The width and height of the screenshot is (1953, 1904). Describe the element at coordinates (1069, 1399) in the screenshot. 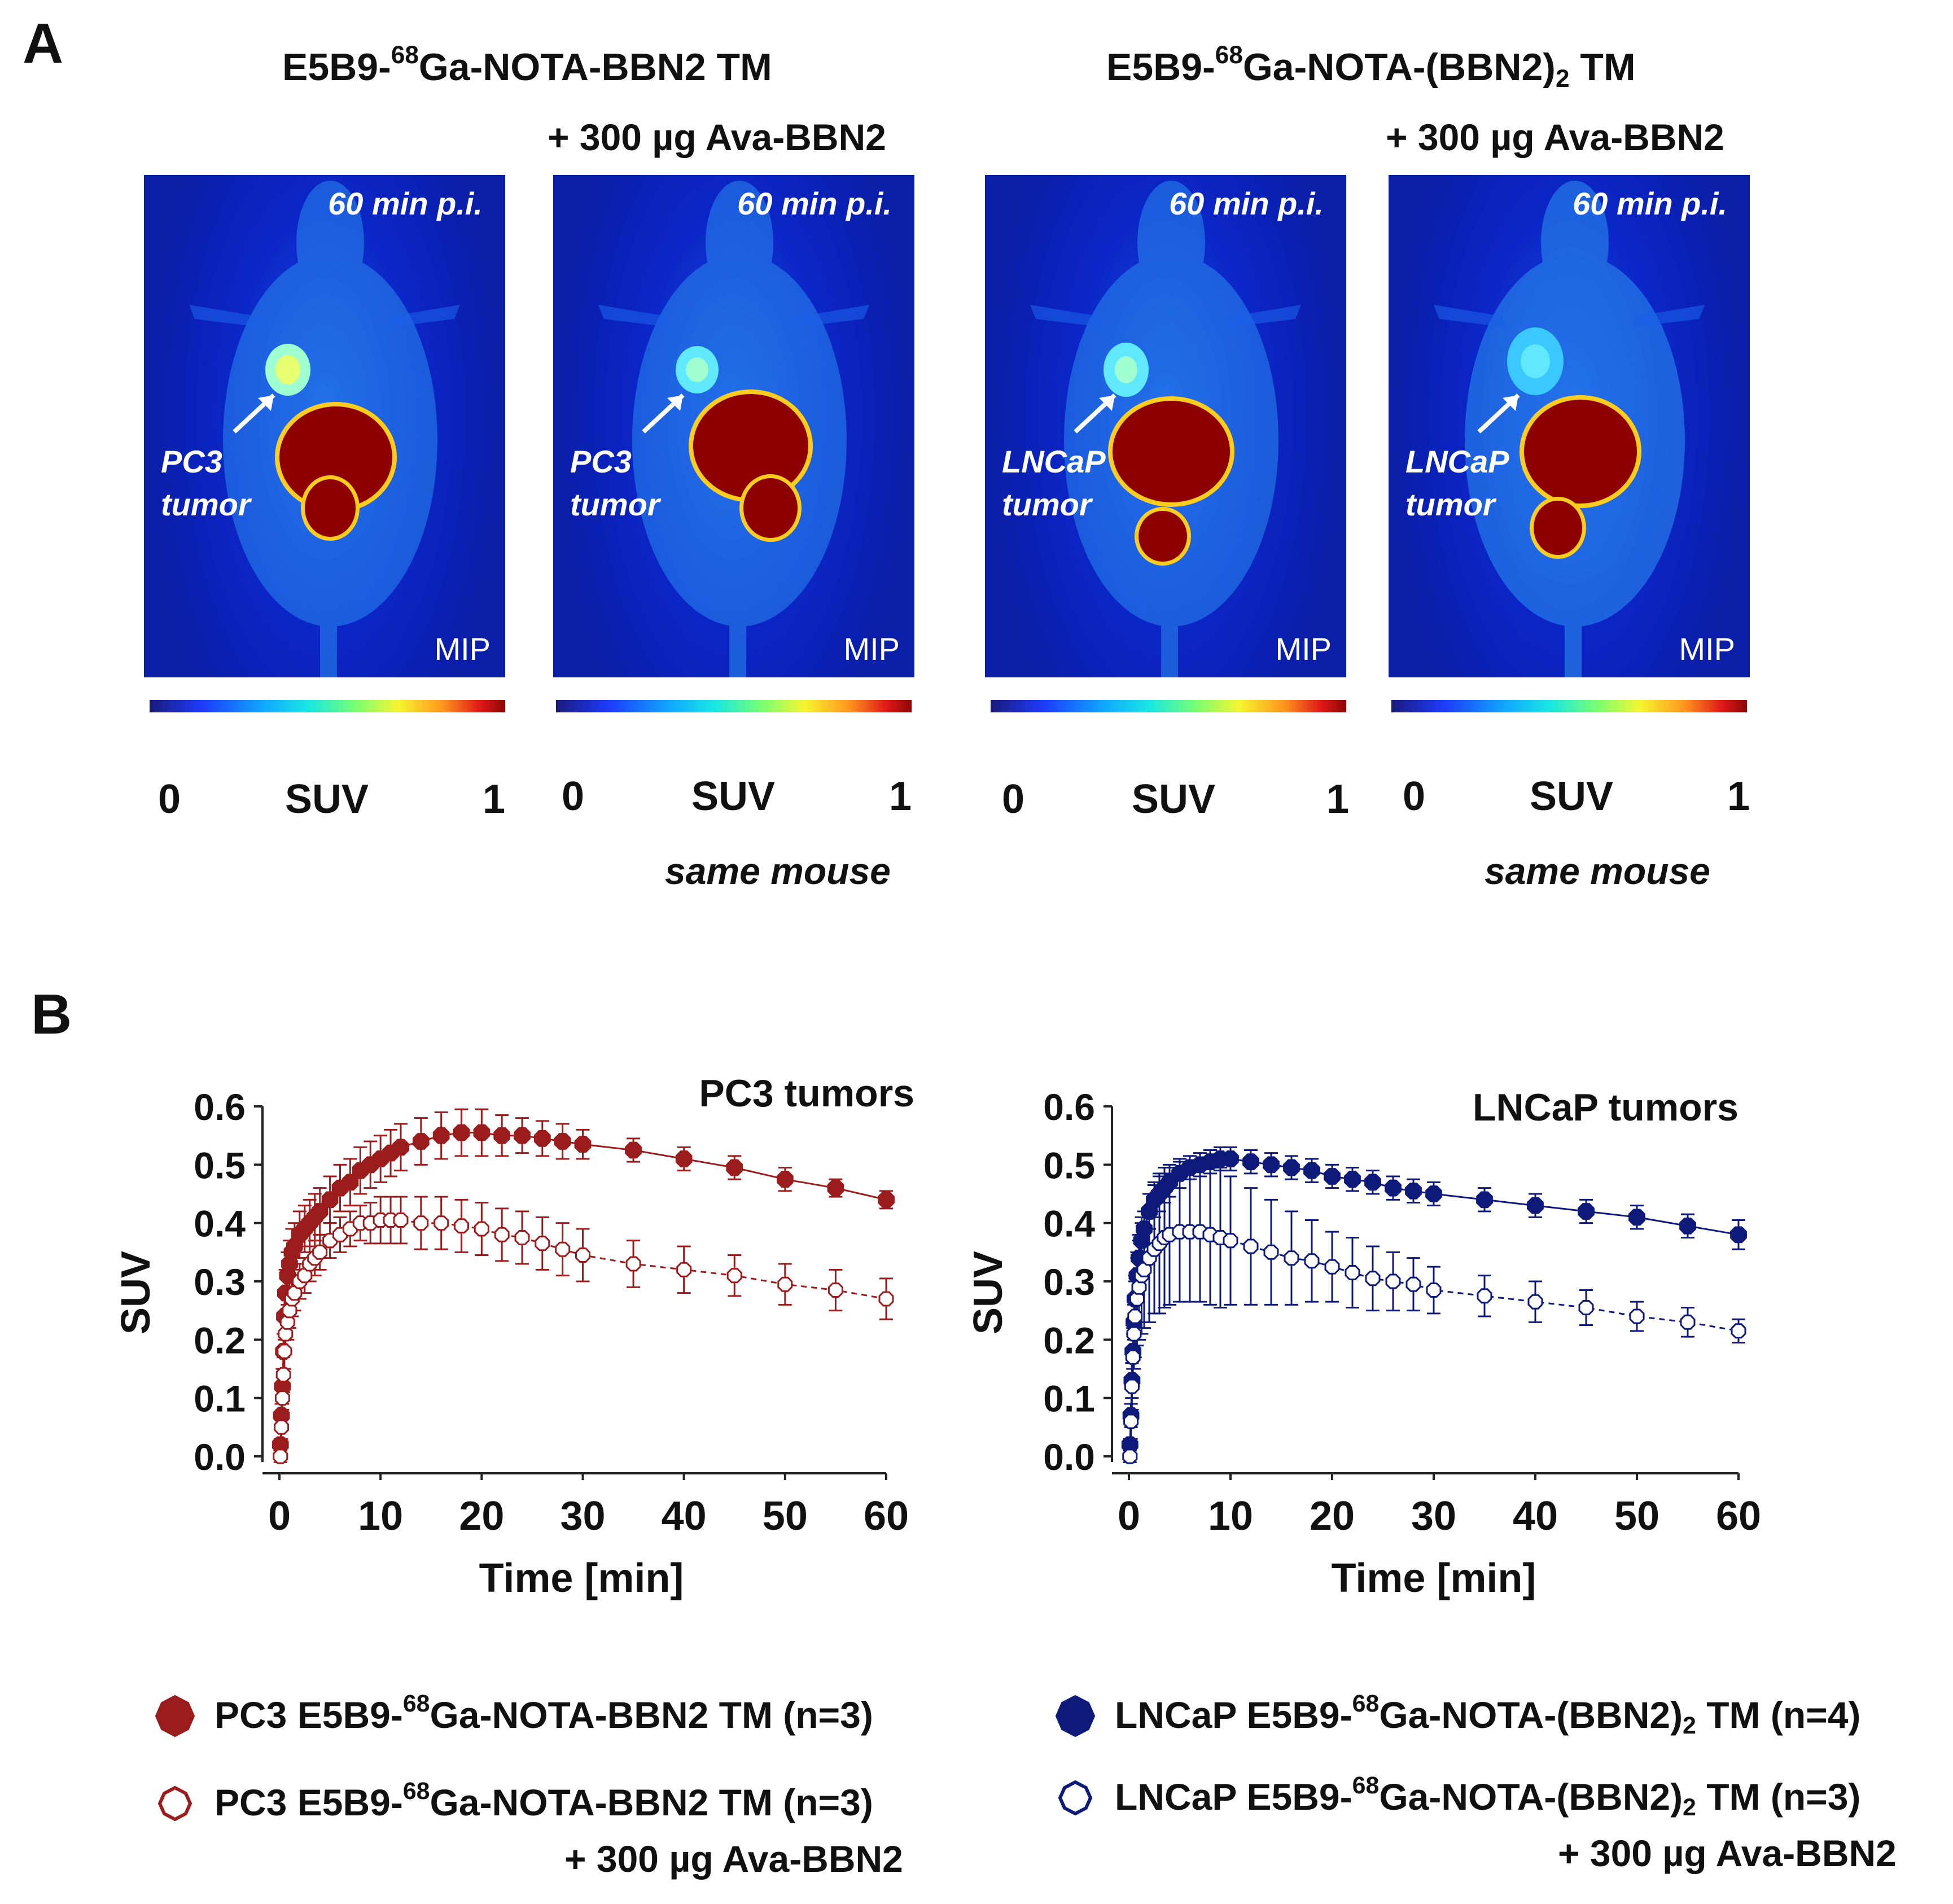

I see `y-tick-label: 0.1` at that location.